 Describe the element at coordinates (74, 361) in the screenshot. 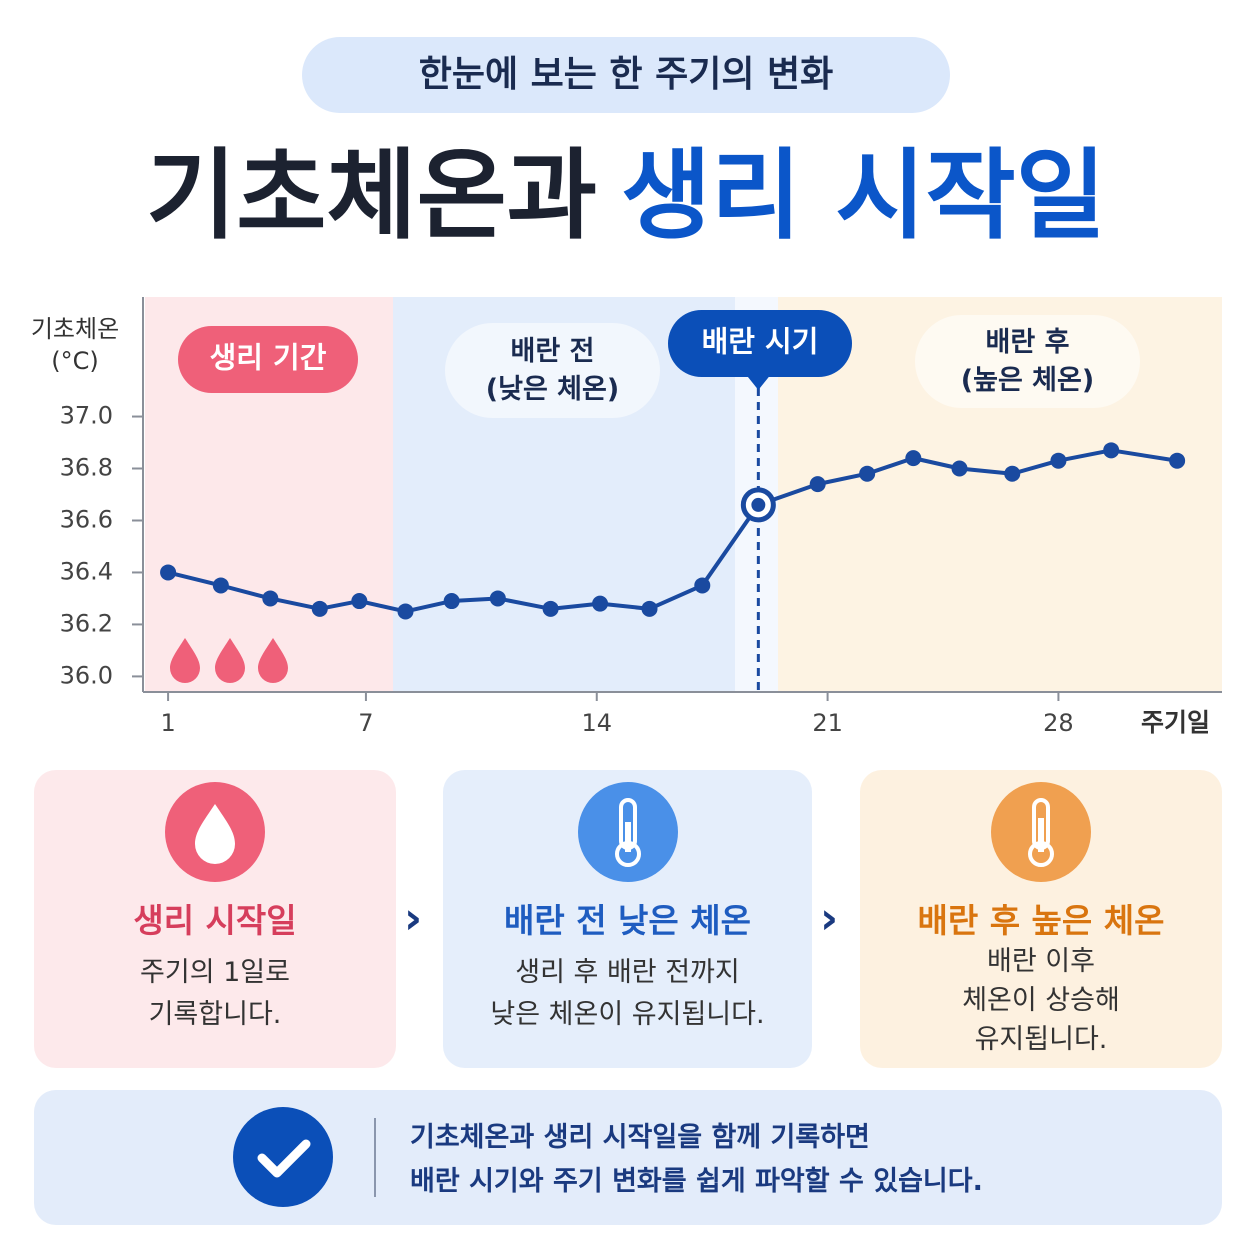

I see `y-axis-label: (°C)` at that location.